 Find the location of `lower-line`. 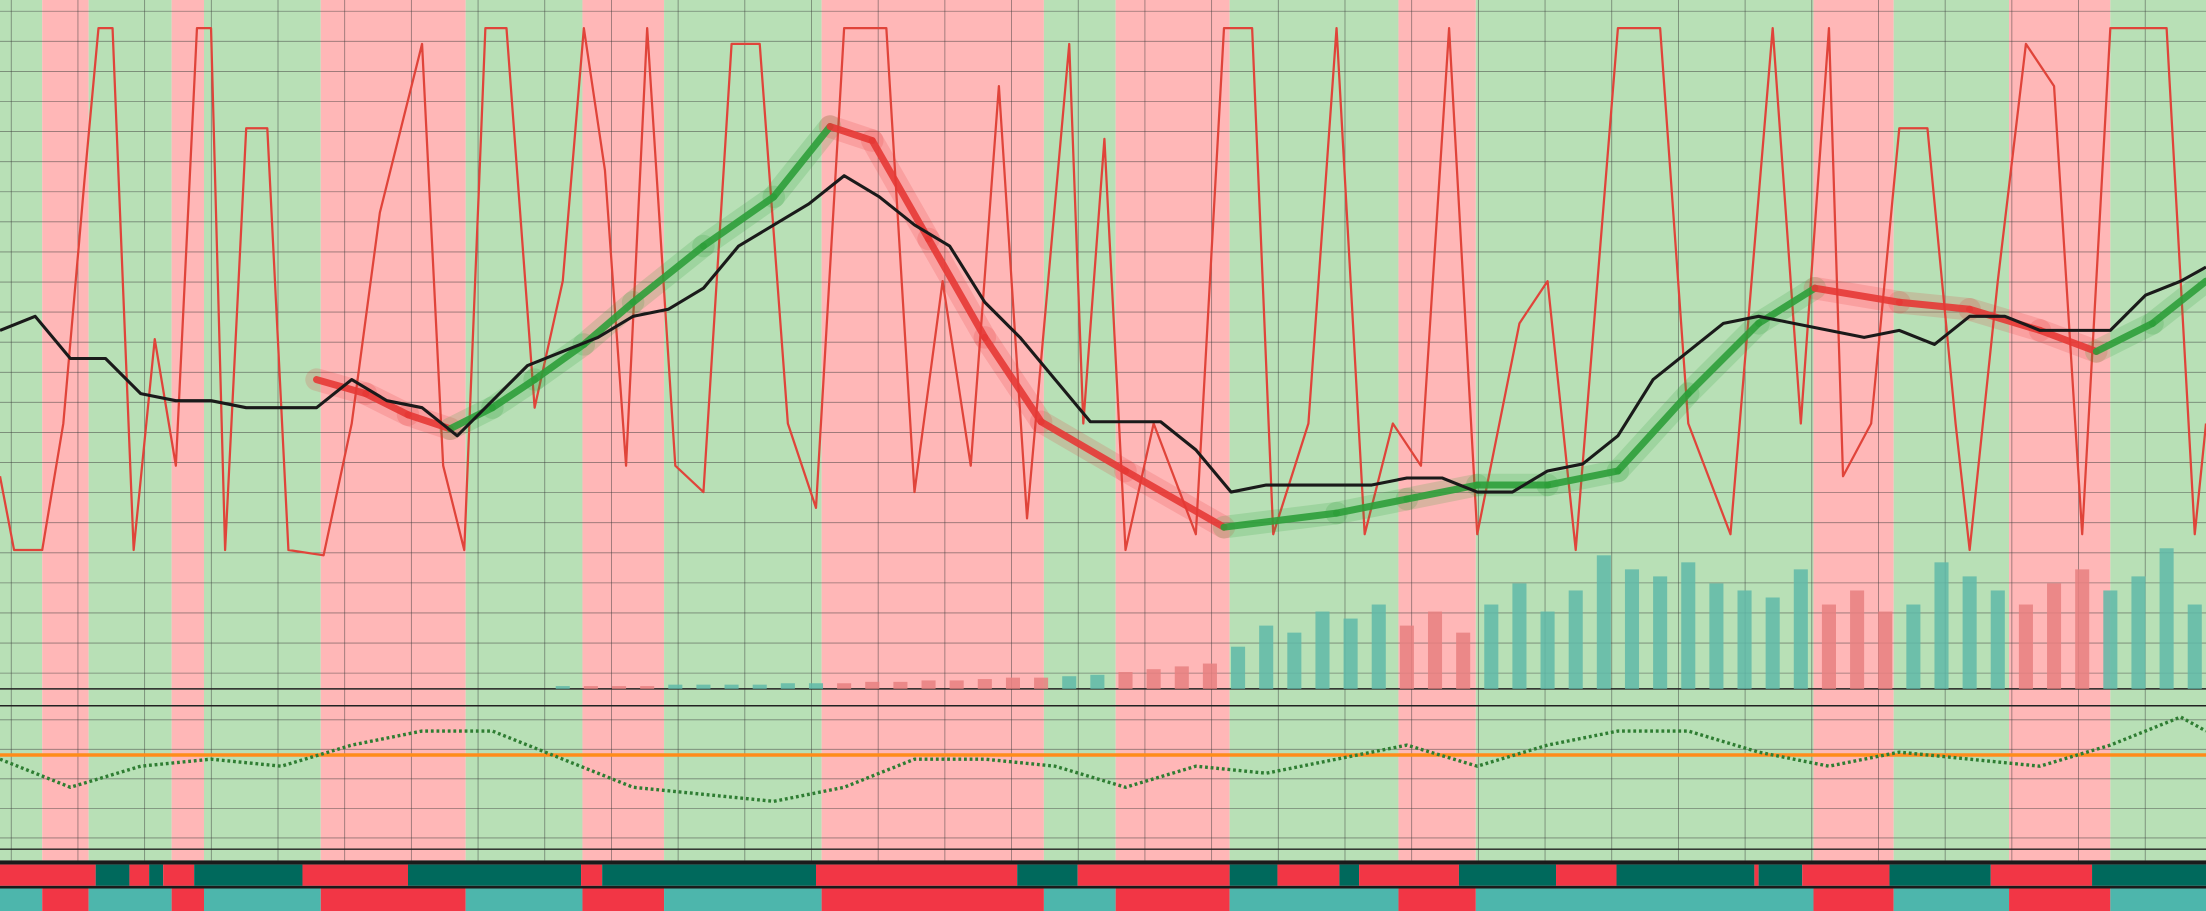

lower-line is located at coordinates (1103, 759).